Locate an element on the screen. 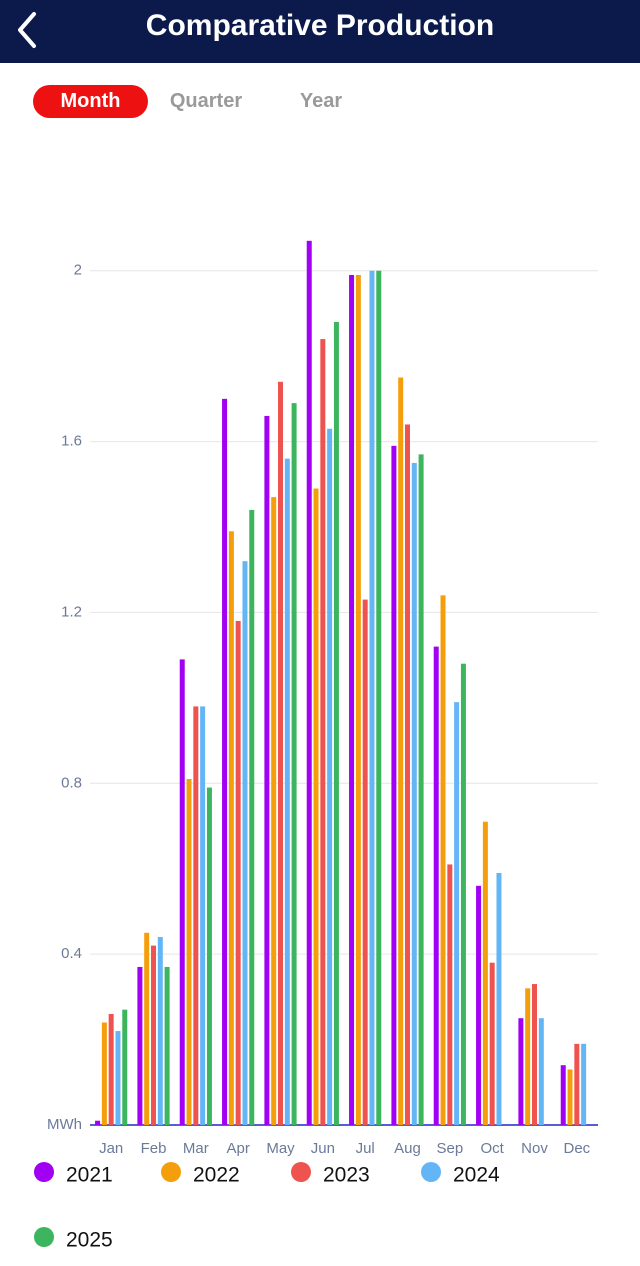 This screenshot has width=640, height=1266. header: Comparative Production is located at coordinates (320, 31).